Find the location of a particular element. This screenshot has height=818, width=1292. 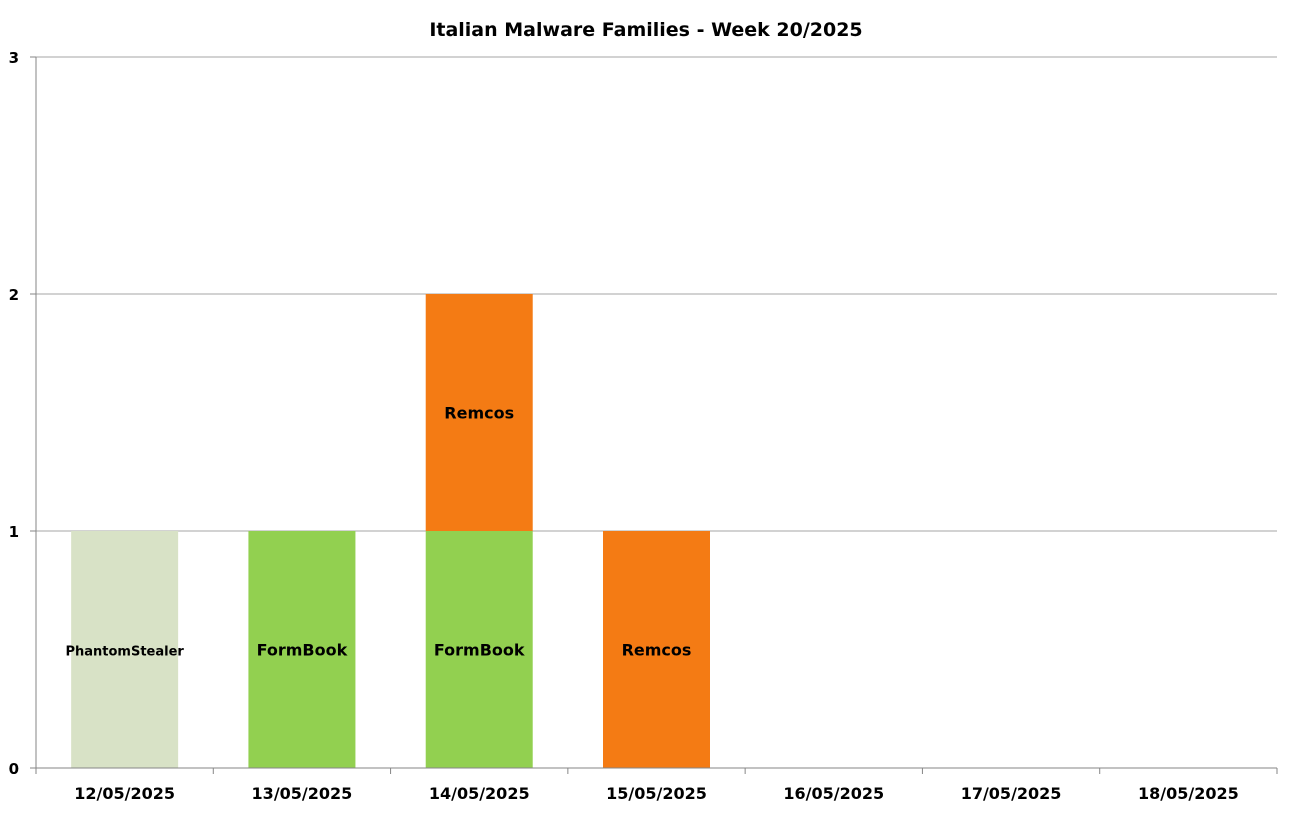

y-tick-label: 2 is located at coordinates (14, 295).